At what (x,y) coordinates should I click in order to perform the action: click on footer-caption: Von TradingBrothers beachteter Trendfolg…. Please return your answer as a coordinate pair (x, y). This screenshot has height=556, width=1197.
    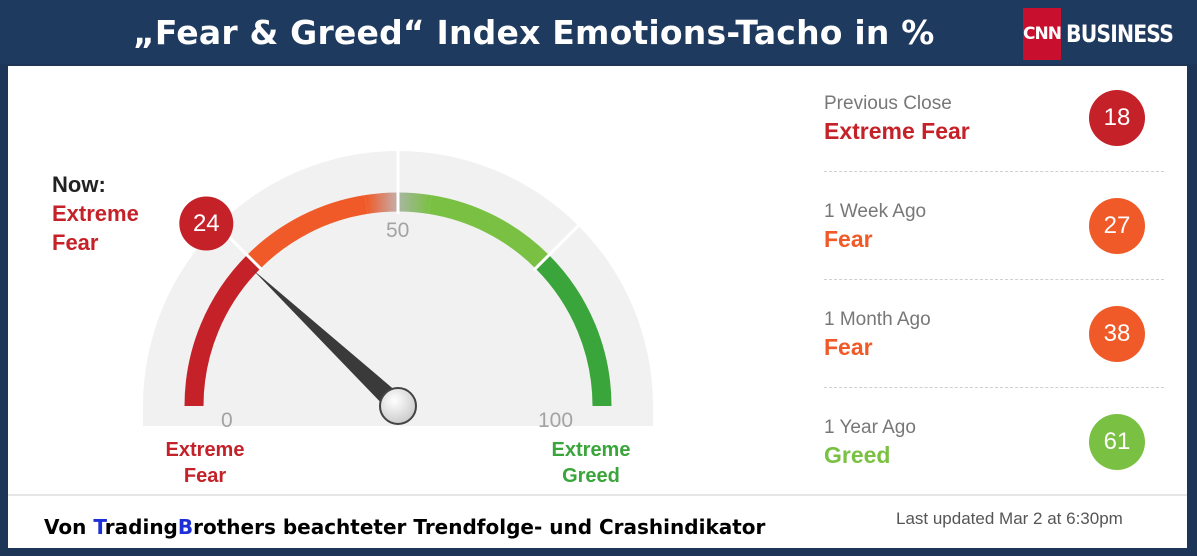
    Looking at the image, I should click on (404, 527).